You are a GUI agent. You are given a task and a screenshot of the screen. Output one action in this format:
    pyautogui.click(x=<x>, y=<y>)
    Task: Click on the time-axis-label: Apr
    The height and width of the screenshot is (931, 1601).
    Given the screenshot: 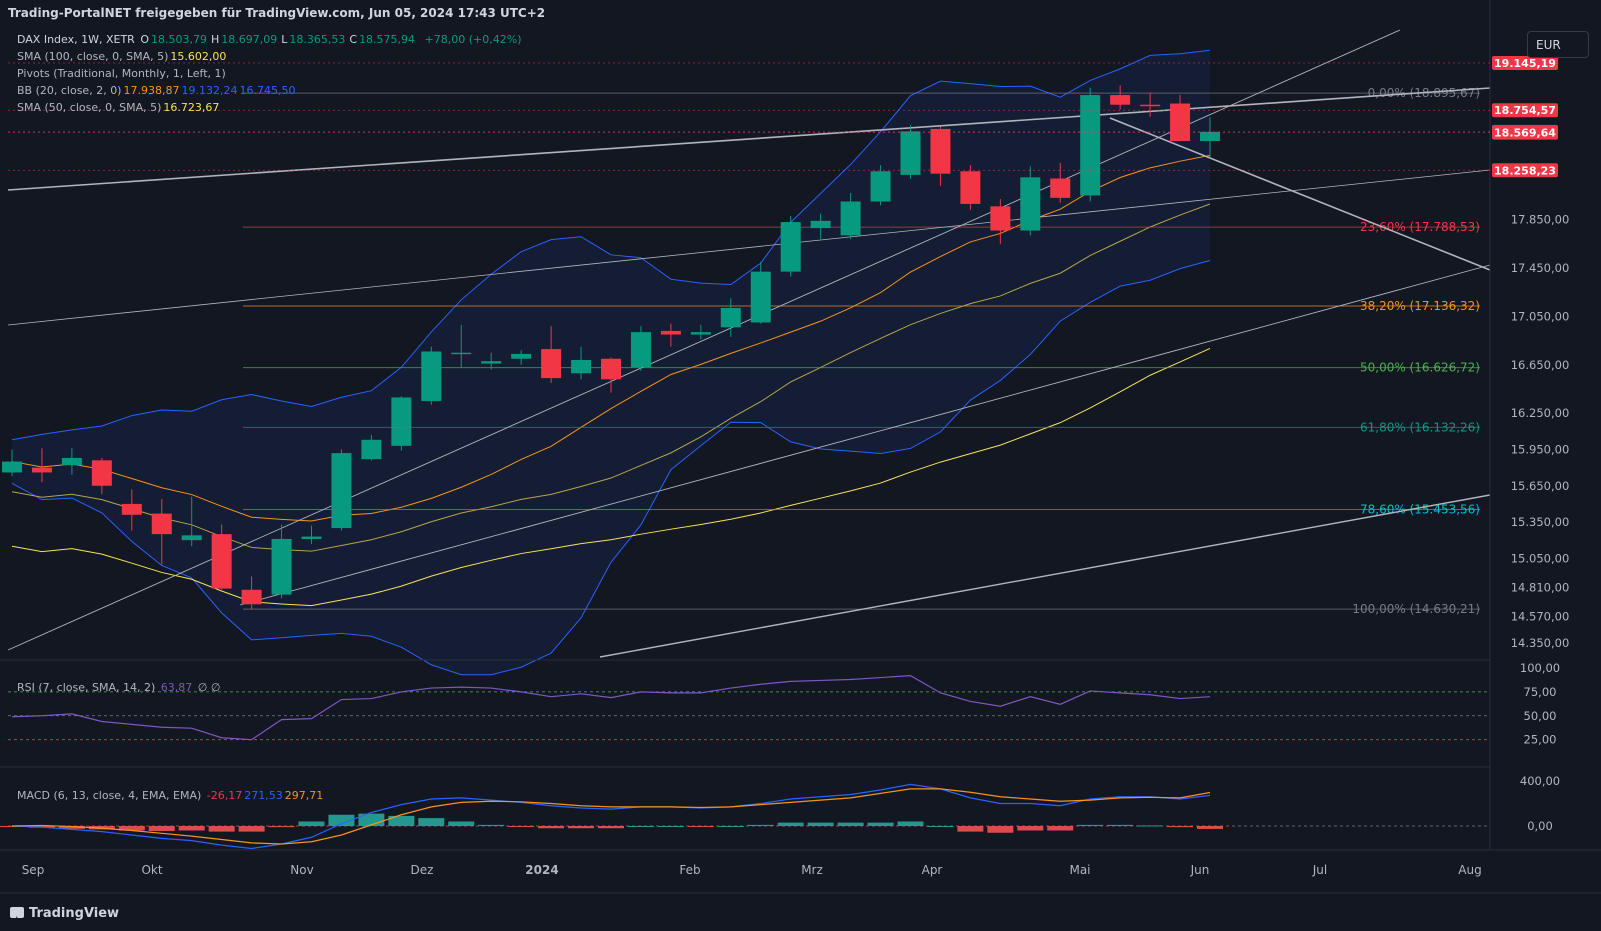 What is the action you would take?
    pyautogui.click(x=932, y=870)
    